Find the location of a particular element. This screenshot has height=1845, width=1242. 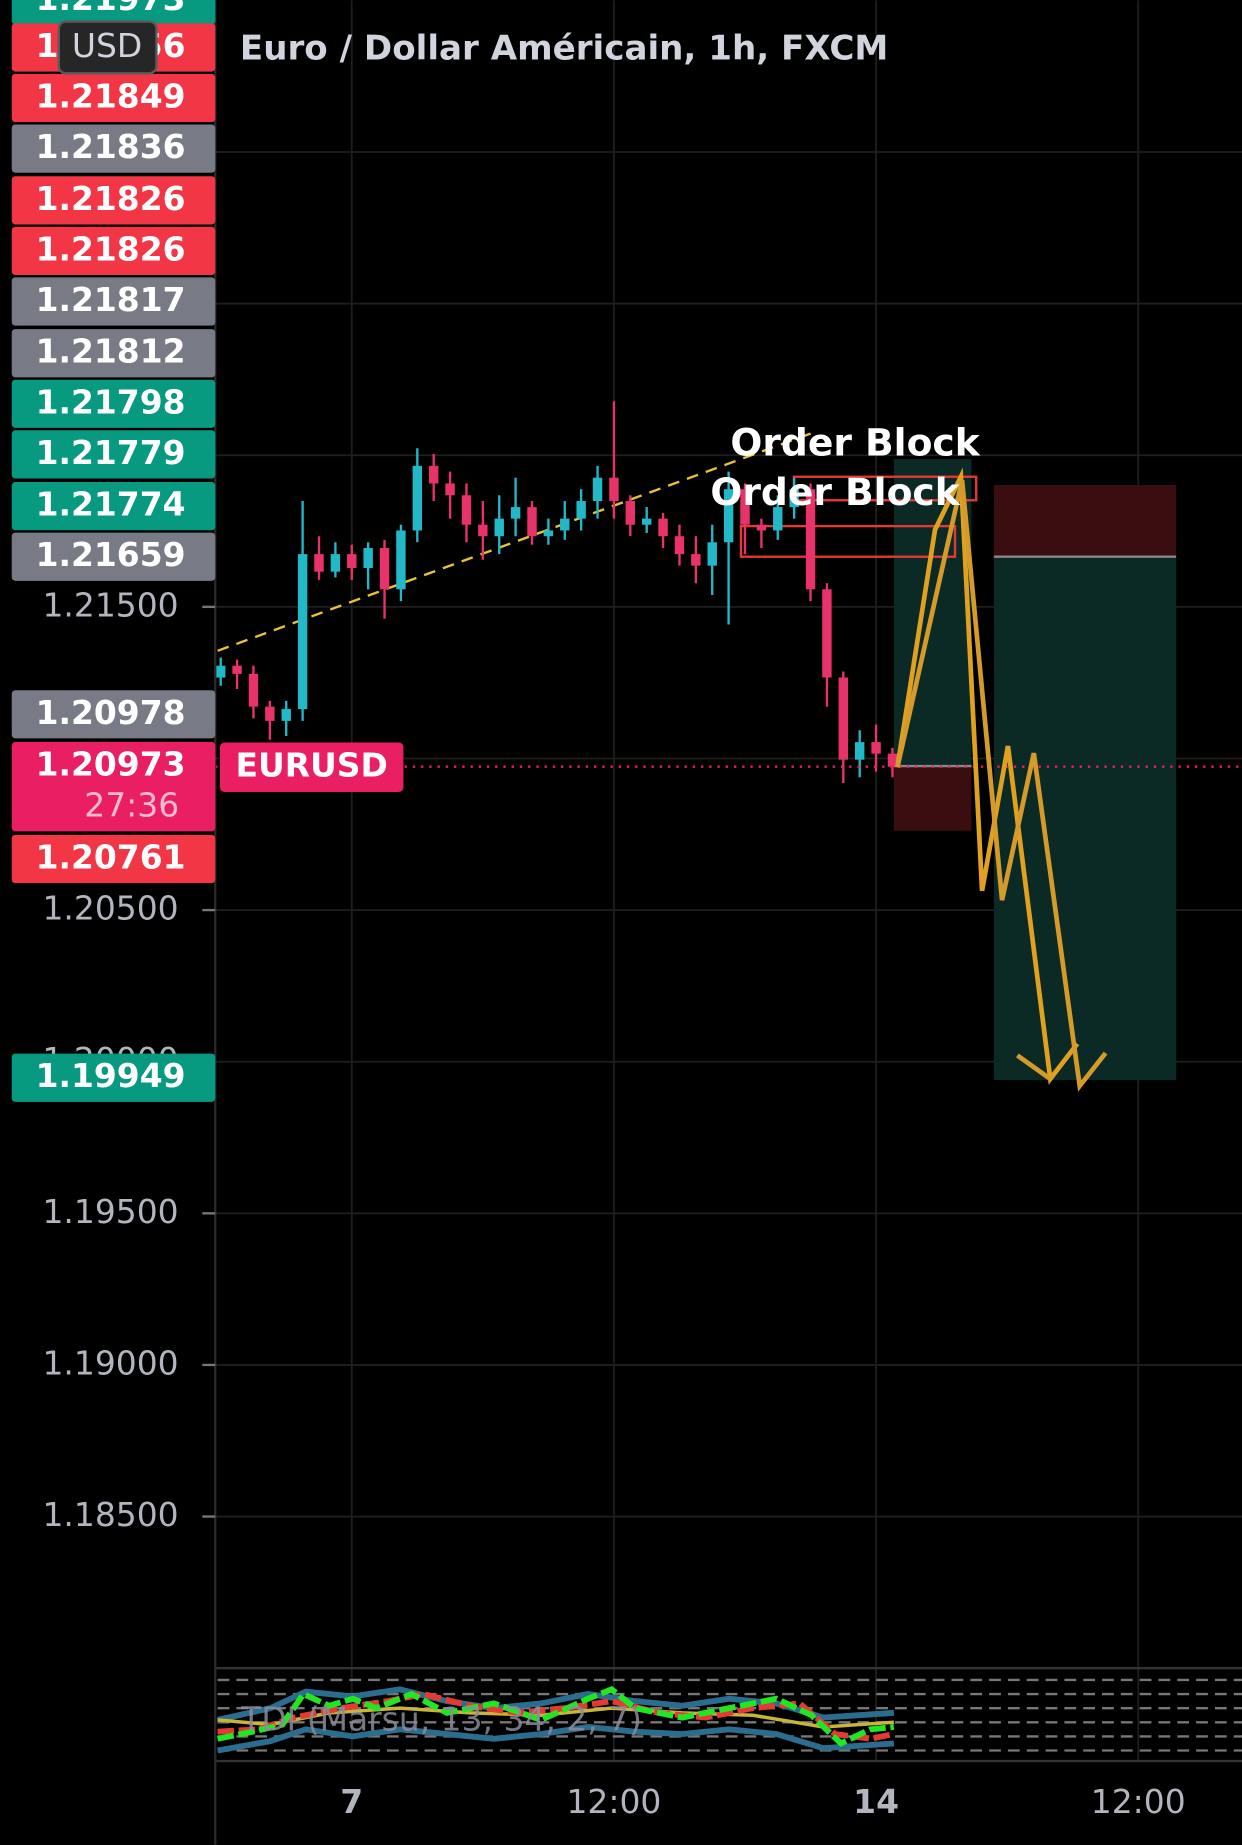

currency-badge is located at coordinates (107, 47).